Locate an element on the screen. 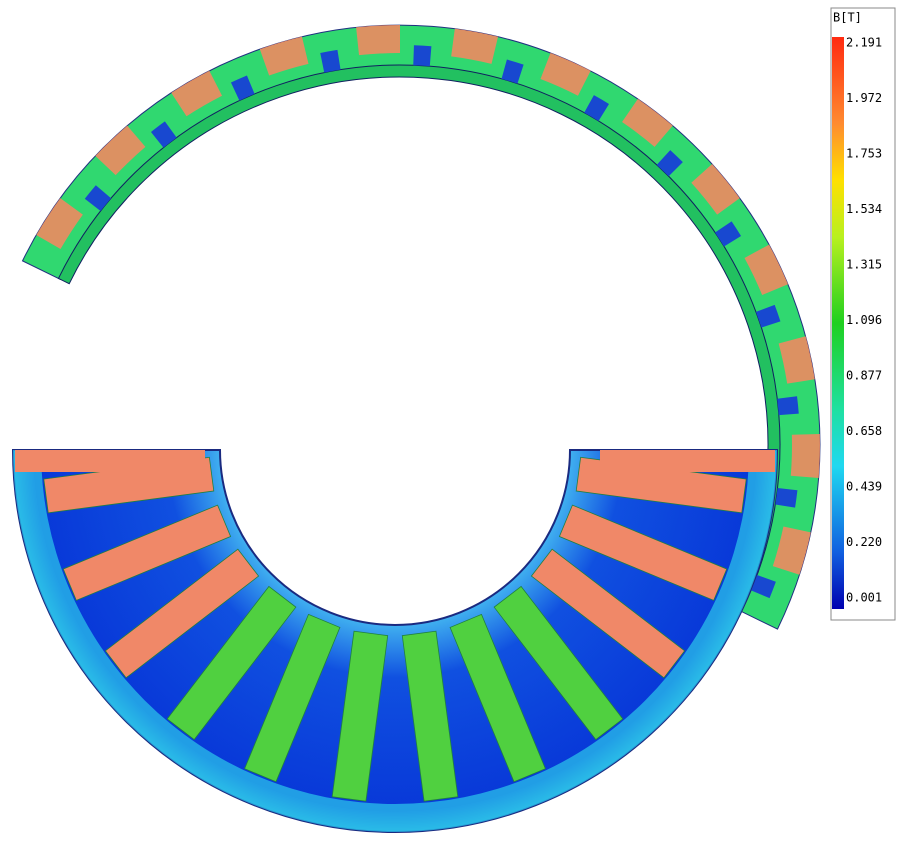 The image size is (900, 846). legend-label: 2.191 is located at coordinates (864, 43).